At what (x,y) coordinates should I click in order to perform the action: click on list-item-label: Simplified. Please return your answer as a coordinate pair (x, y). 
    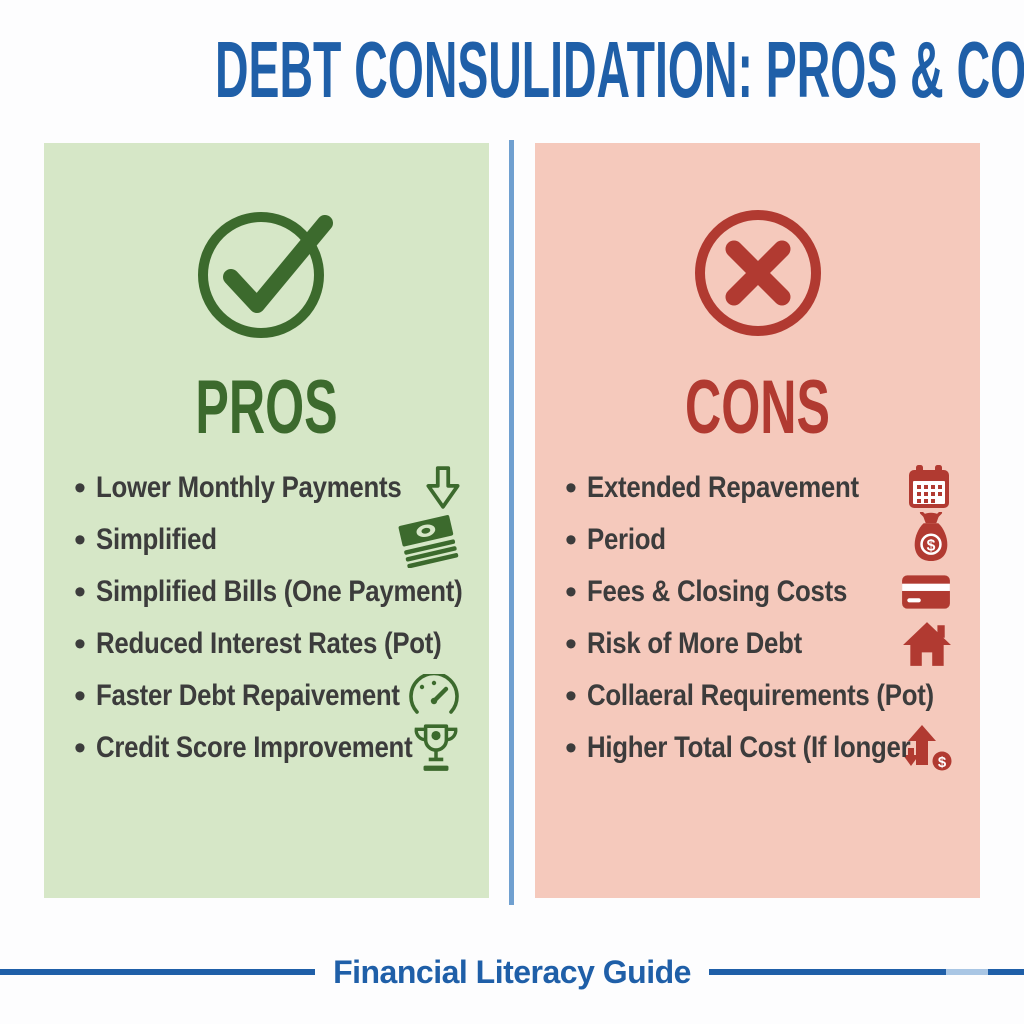
    Looking at the image, I should click on (156, 539).